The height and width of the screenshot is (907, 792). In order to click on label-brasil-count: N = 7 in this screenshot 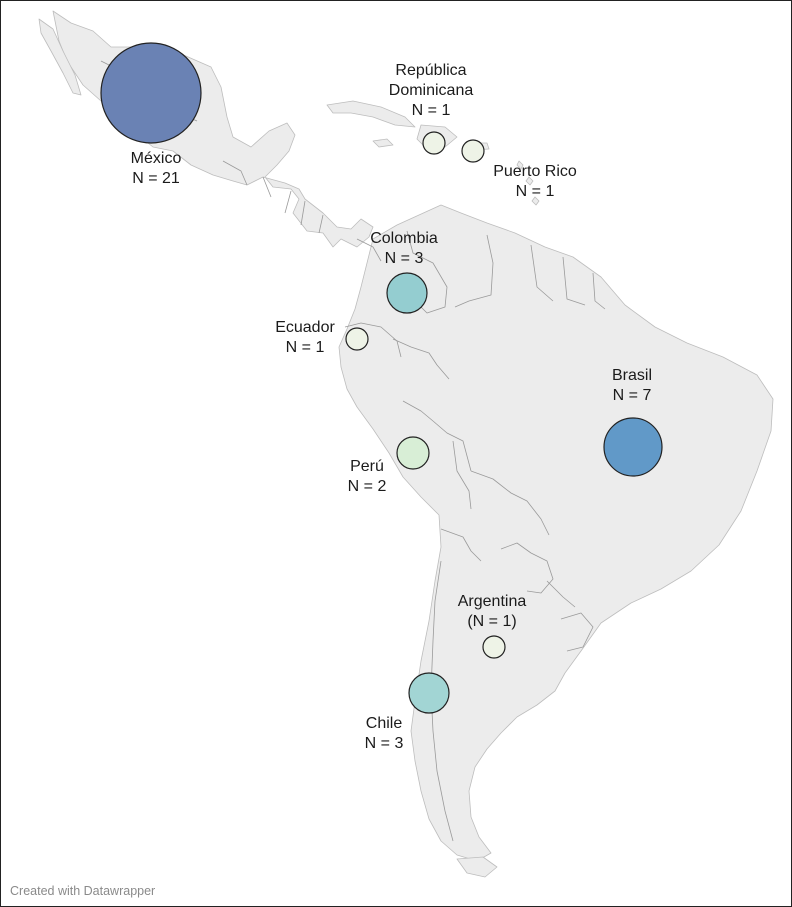, I will do `click(632, 395)`.